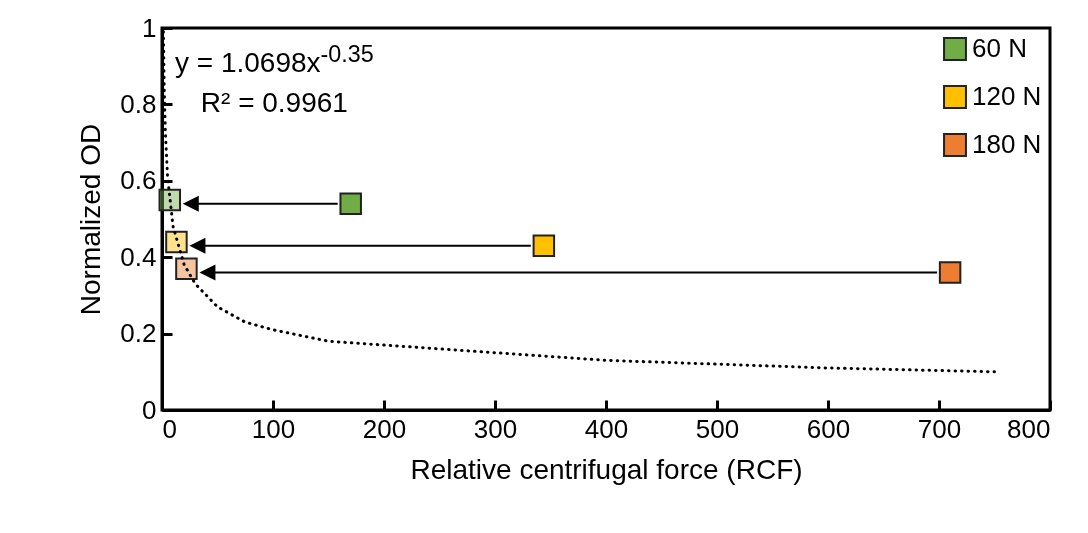  What do you see at coordinates (1007, 144) in the screenshot?
I see `legend-label: 180 N` at bounding box center [1007, 144].